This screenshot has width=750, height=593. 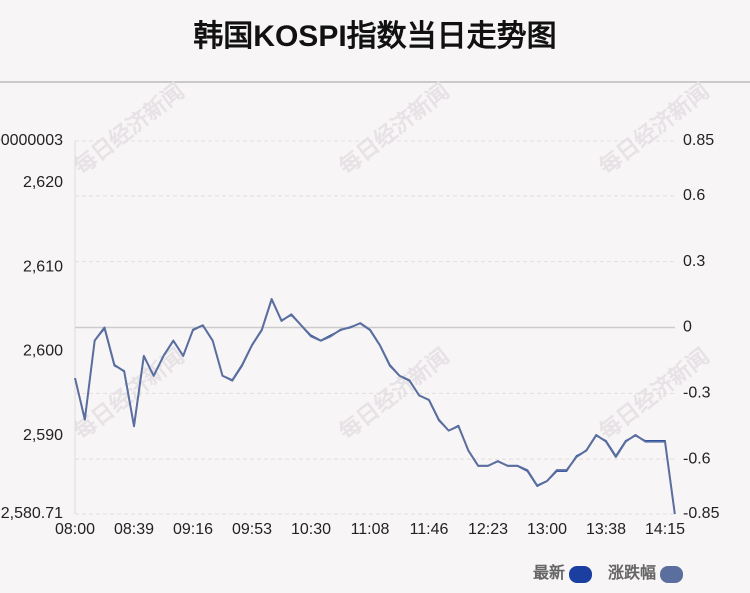 I want to click on x-tick-label: 09:16, so click(x=193, y=529).